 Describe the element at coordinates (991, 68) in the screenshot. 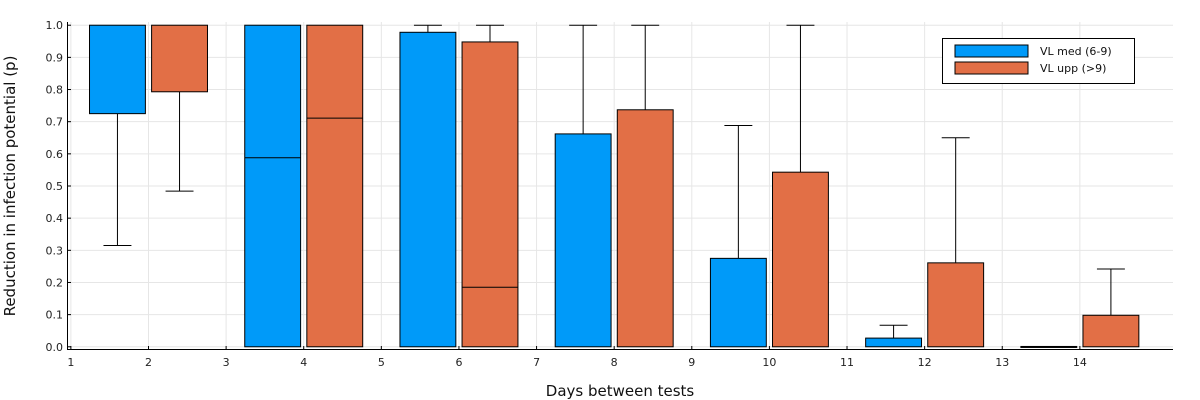

I see `legend-swatch-vl-upp` at that location.